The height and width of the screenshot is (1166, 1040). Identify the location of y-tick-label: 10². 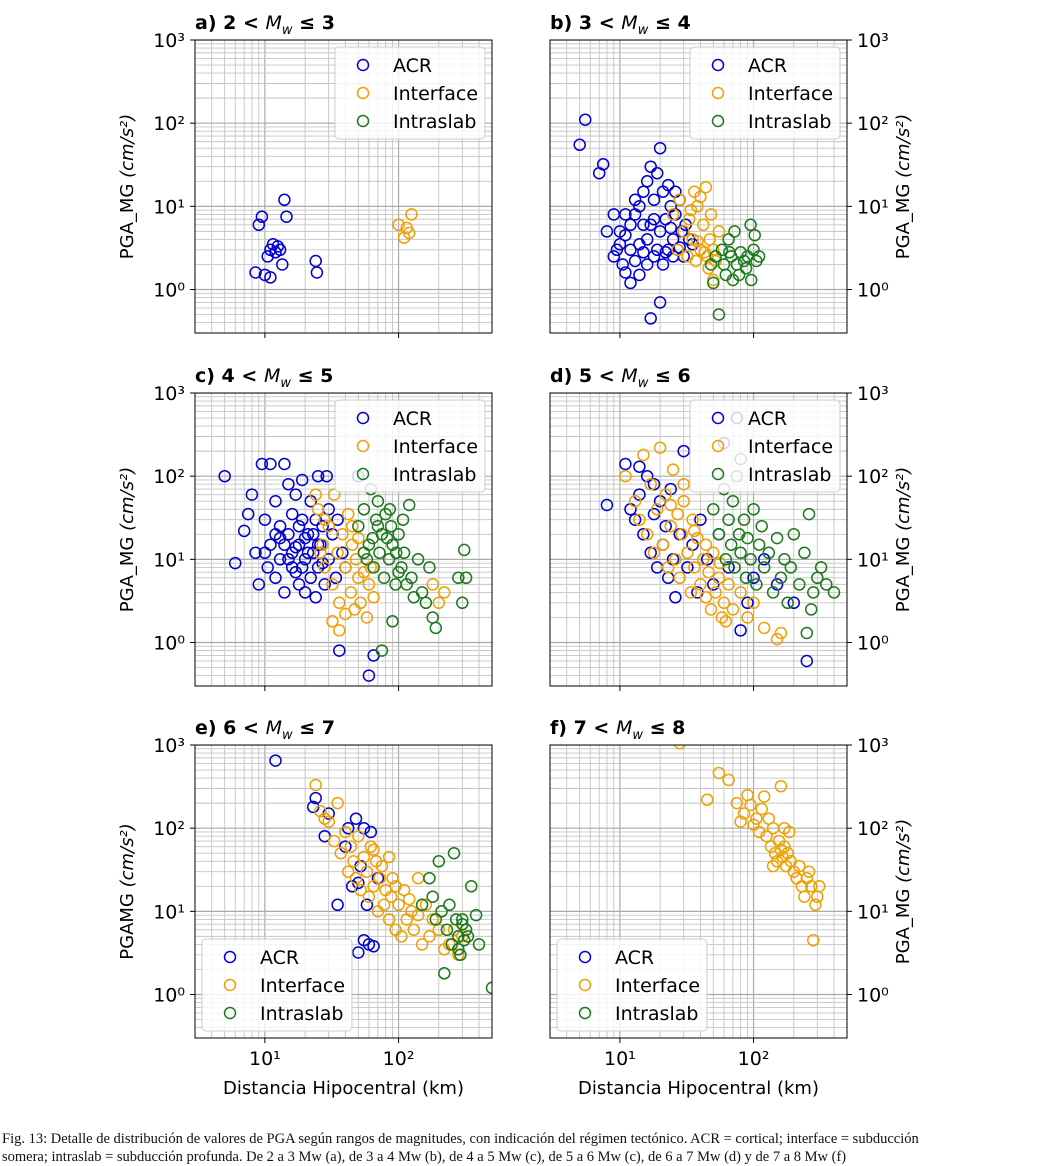
(873, 124).